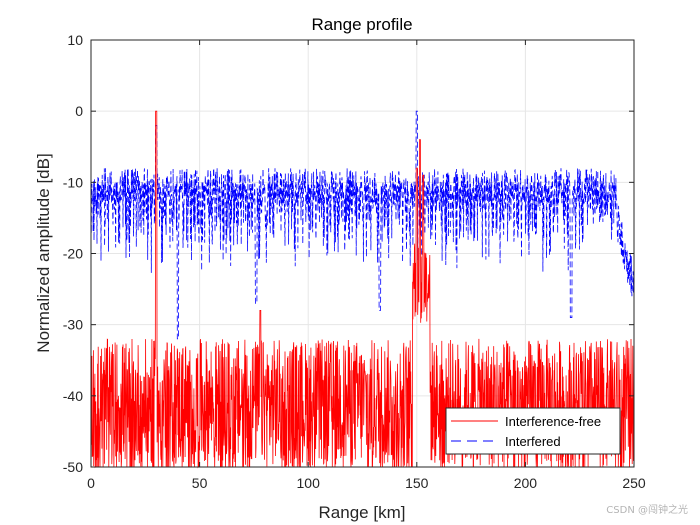 This screenshot has width=700, height=525. Describe the element at coordinates (79, 111) in the screenshot. I see `y-tick-label: 0` at that location.